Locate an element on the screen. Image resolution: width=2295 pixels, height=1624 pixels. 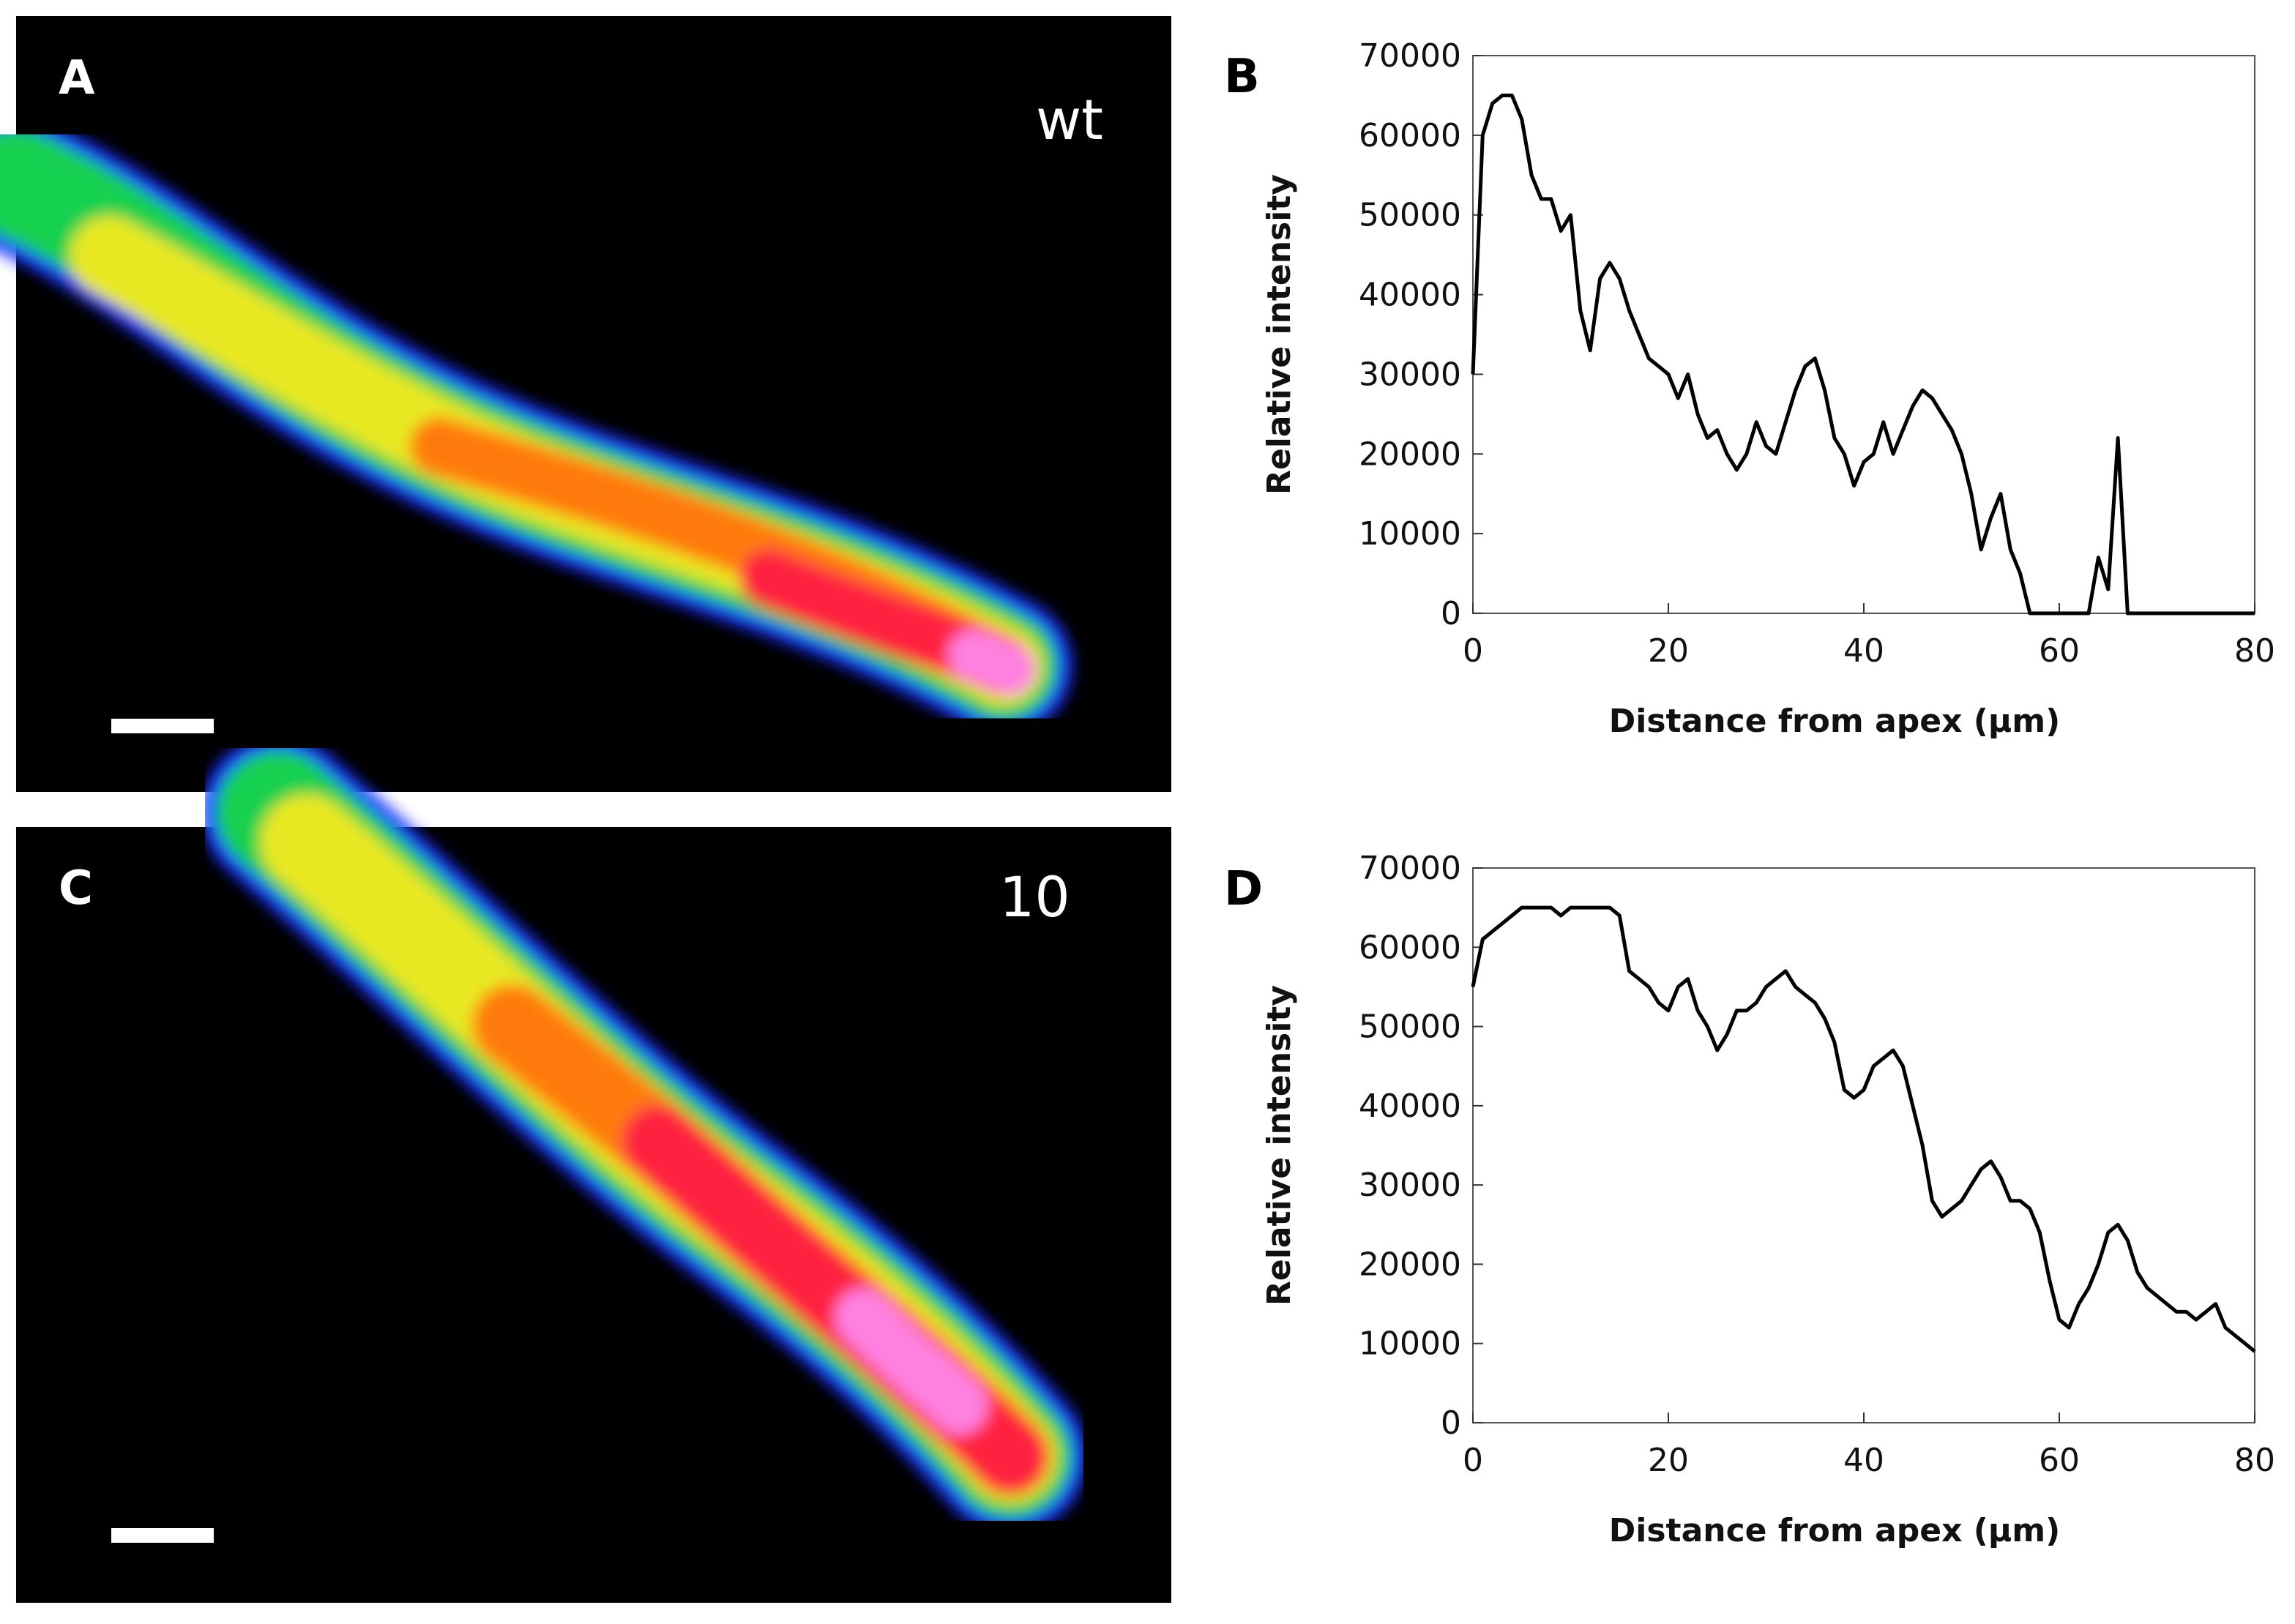
image-label: wt is located at coordinates (1069, 119).